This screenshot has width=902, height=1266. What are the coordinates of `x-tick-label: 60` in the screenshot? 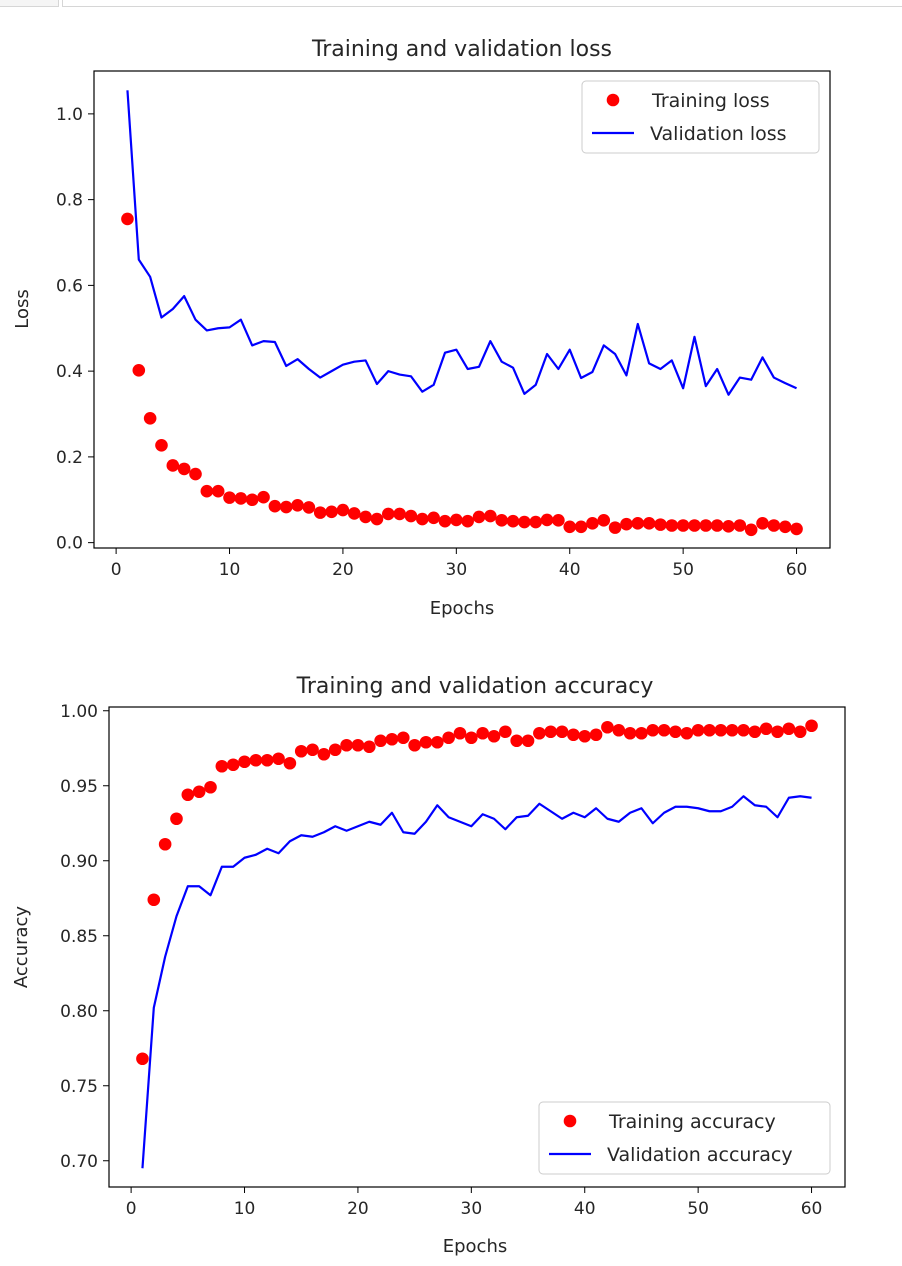 It's located at (812, 1209).